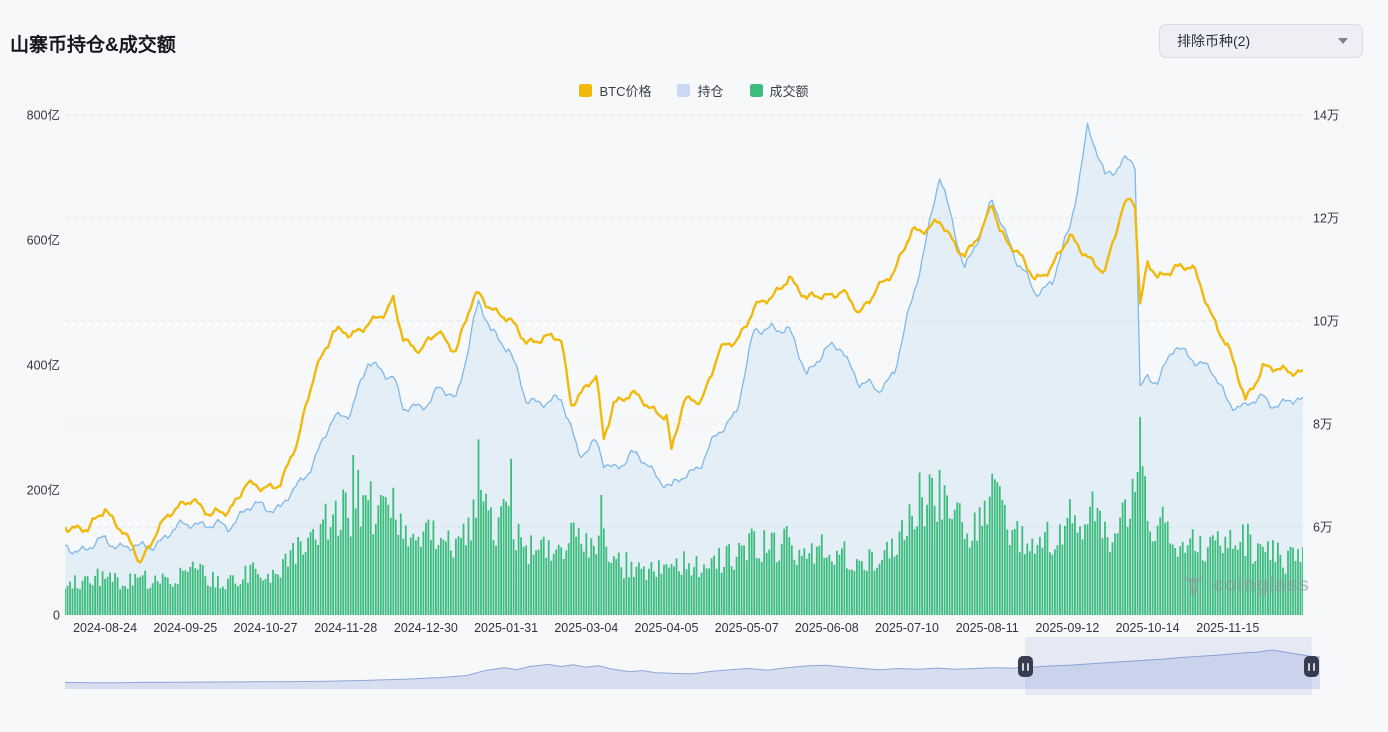  Describe the element at coordinates (667, 628) in the screenshot. I see `x-axis-tick: 2025-04-05` at that location.